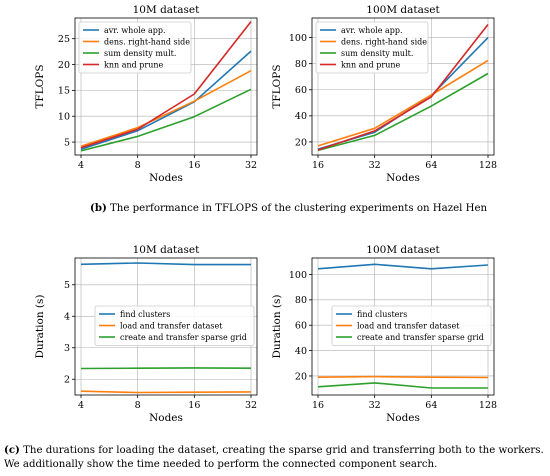 This screenshot has height=476, width=550. What do you see at coordinates (64, 91) in the screenshot?
I see `y-tick-label: 15` at bounding box center [64, 91].